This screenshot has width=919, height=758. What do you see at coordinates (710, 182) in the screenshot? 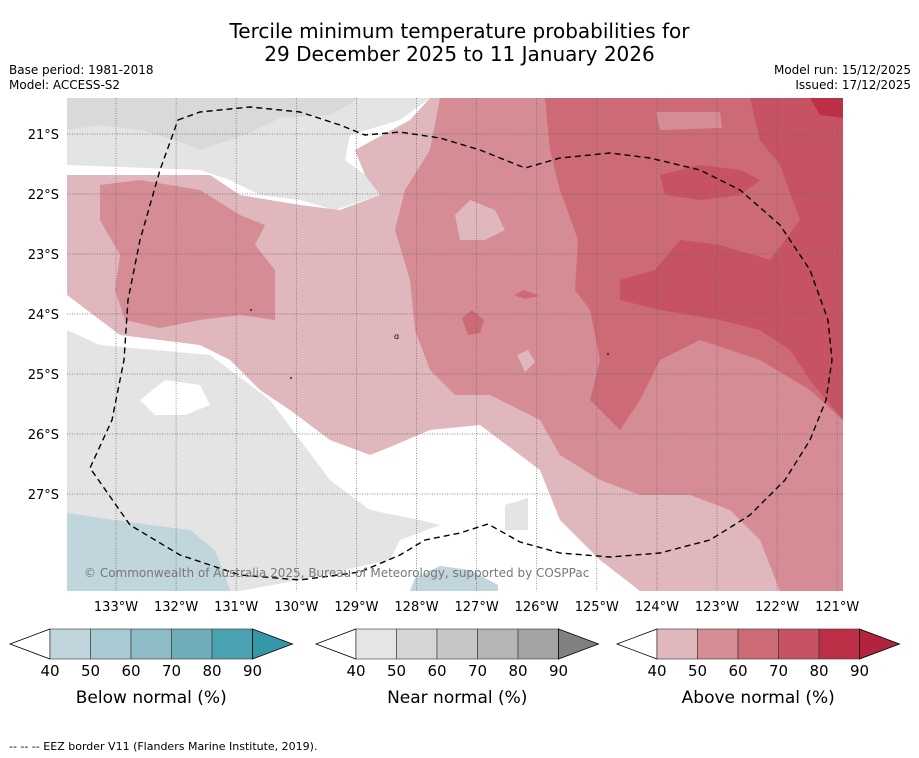
I see `above-normal-70-80-north` at bounding box center [710, 182].